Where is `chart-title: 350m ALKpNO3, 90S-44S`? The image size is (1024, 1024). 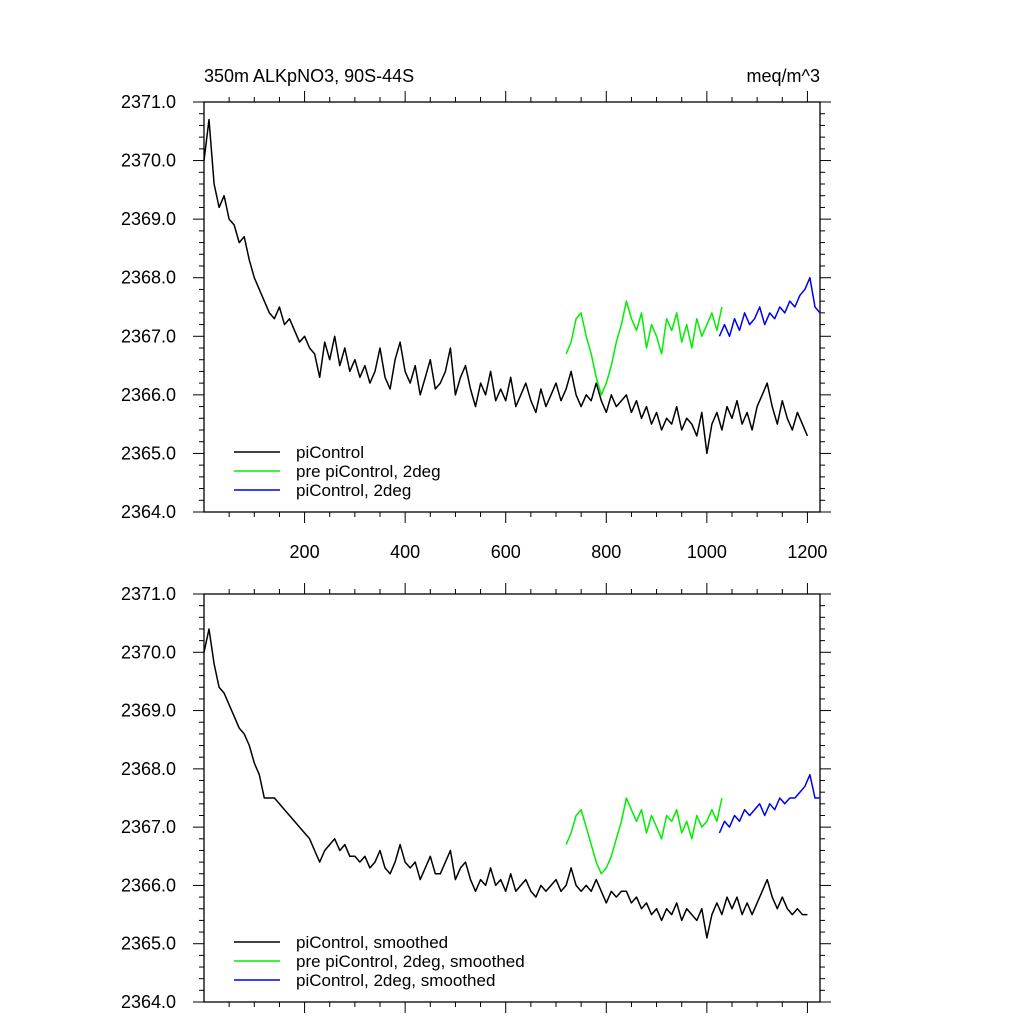
chart-title: 350m ALKpNO3, 90S-44S is located at coordinates (309, 76).